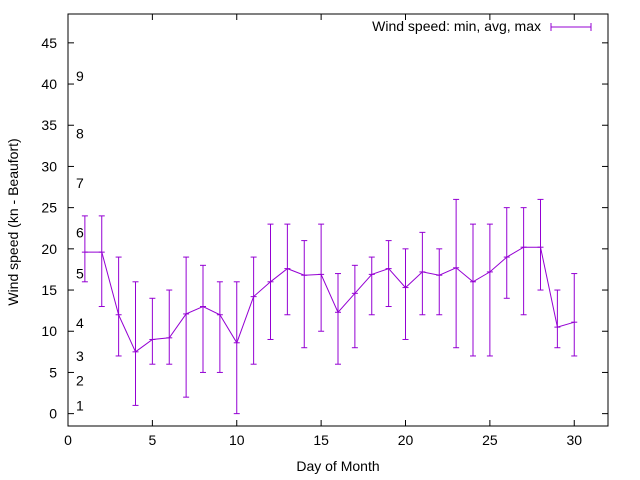 This screenshot has width=640, height=480. I want to click on y-axis-label: Wind speed (kn - Beaufort), so click(13, 221).